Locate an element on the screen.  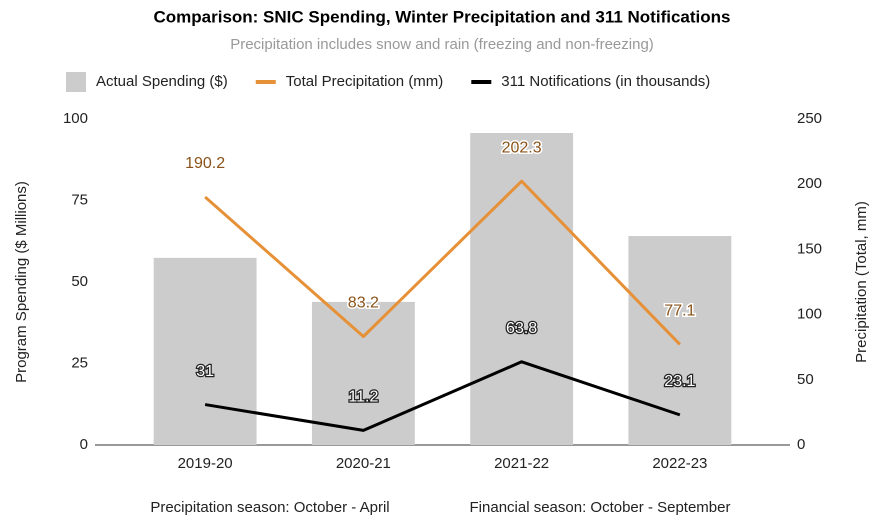
x-tick-label: 2022-23 is located at coordinates (679, 463).